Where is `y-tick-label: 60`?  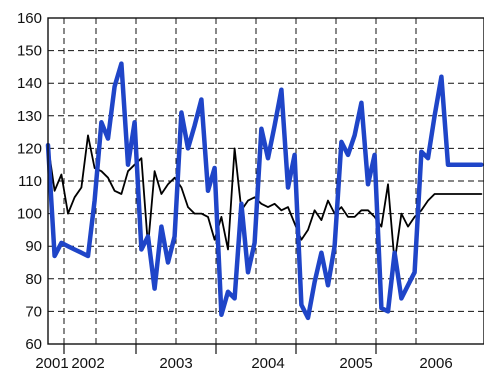 y-tick-label: 60 is located at coordinates (33, 344).